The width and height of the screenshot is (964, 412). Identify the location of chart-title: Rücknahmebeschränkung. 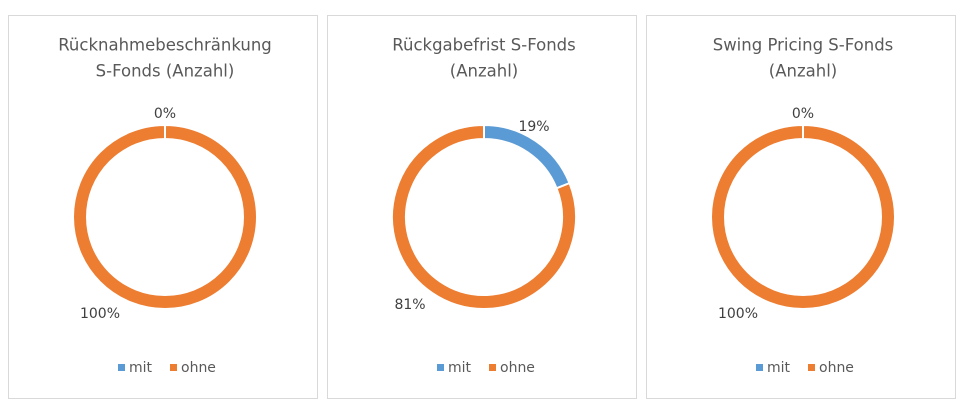
(165, 45).